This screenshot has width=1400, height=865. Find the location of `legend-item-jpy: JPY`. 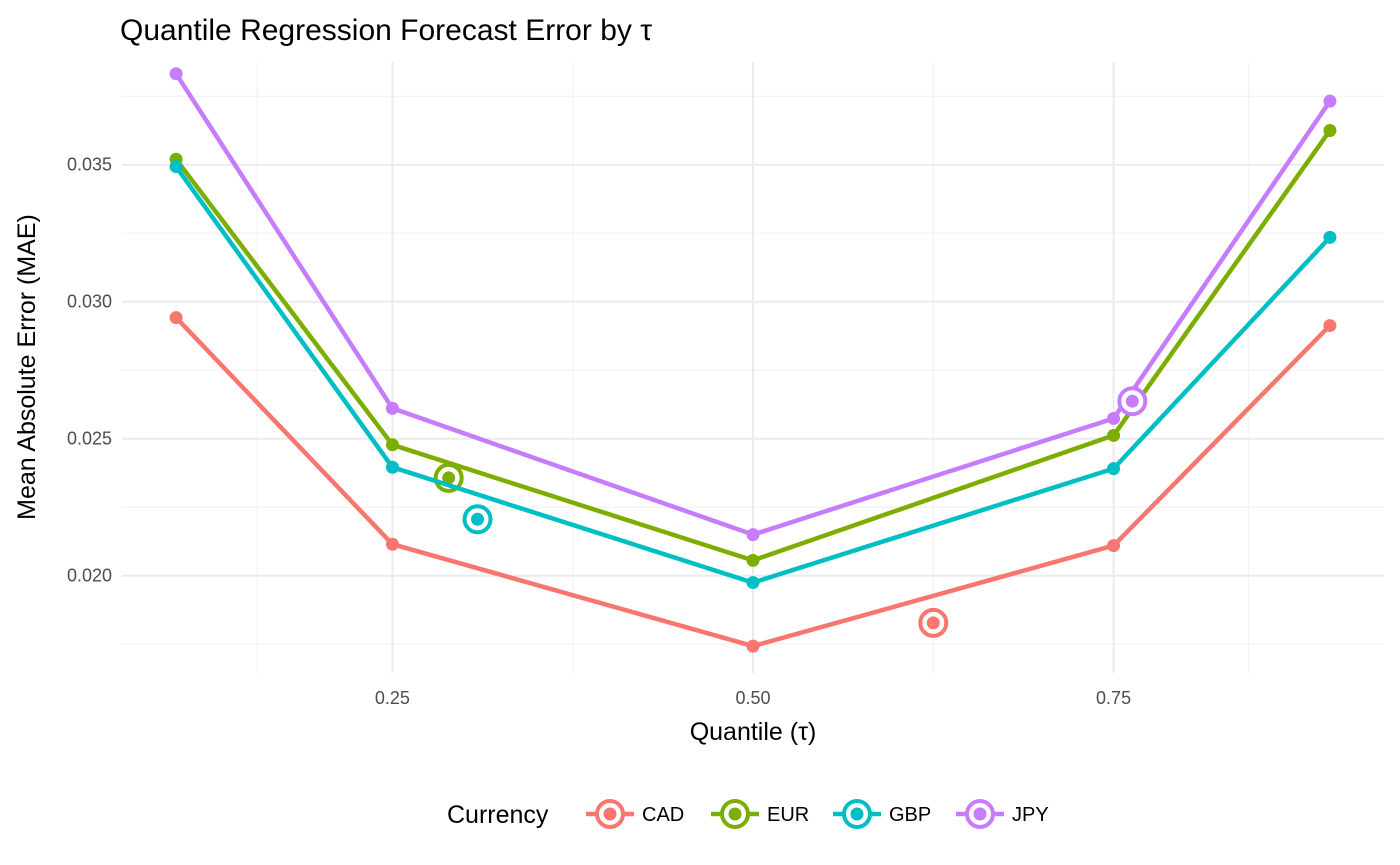

legend-item-jpy: JPY is located at coordinates (1002, 814).